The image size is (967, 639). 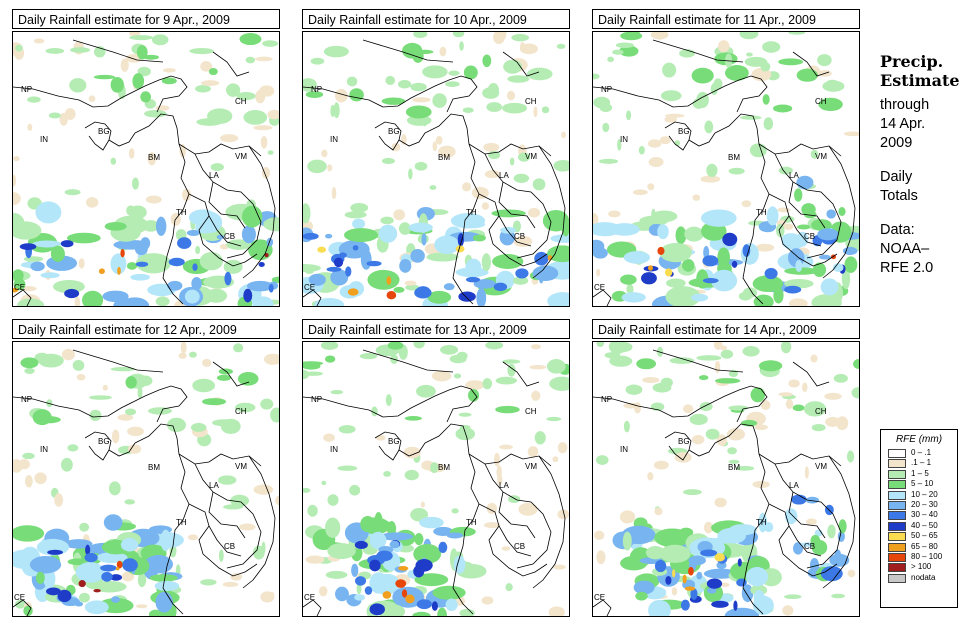 I want to click on legend-item: 30 – 40, so click(x=919, y=515).